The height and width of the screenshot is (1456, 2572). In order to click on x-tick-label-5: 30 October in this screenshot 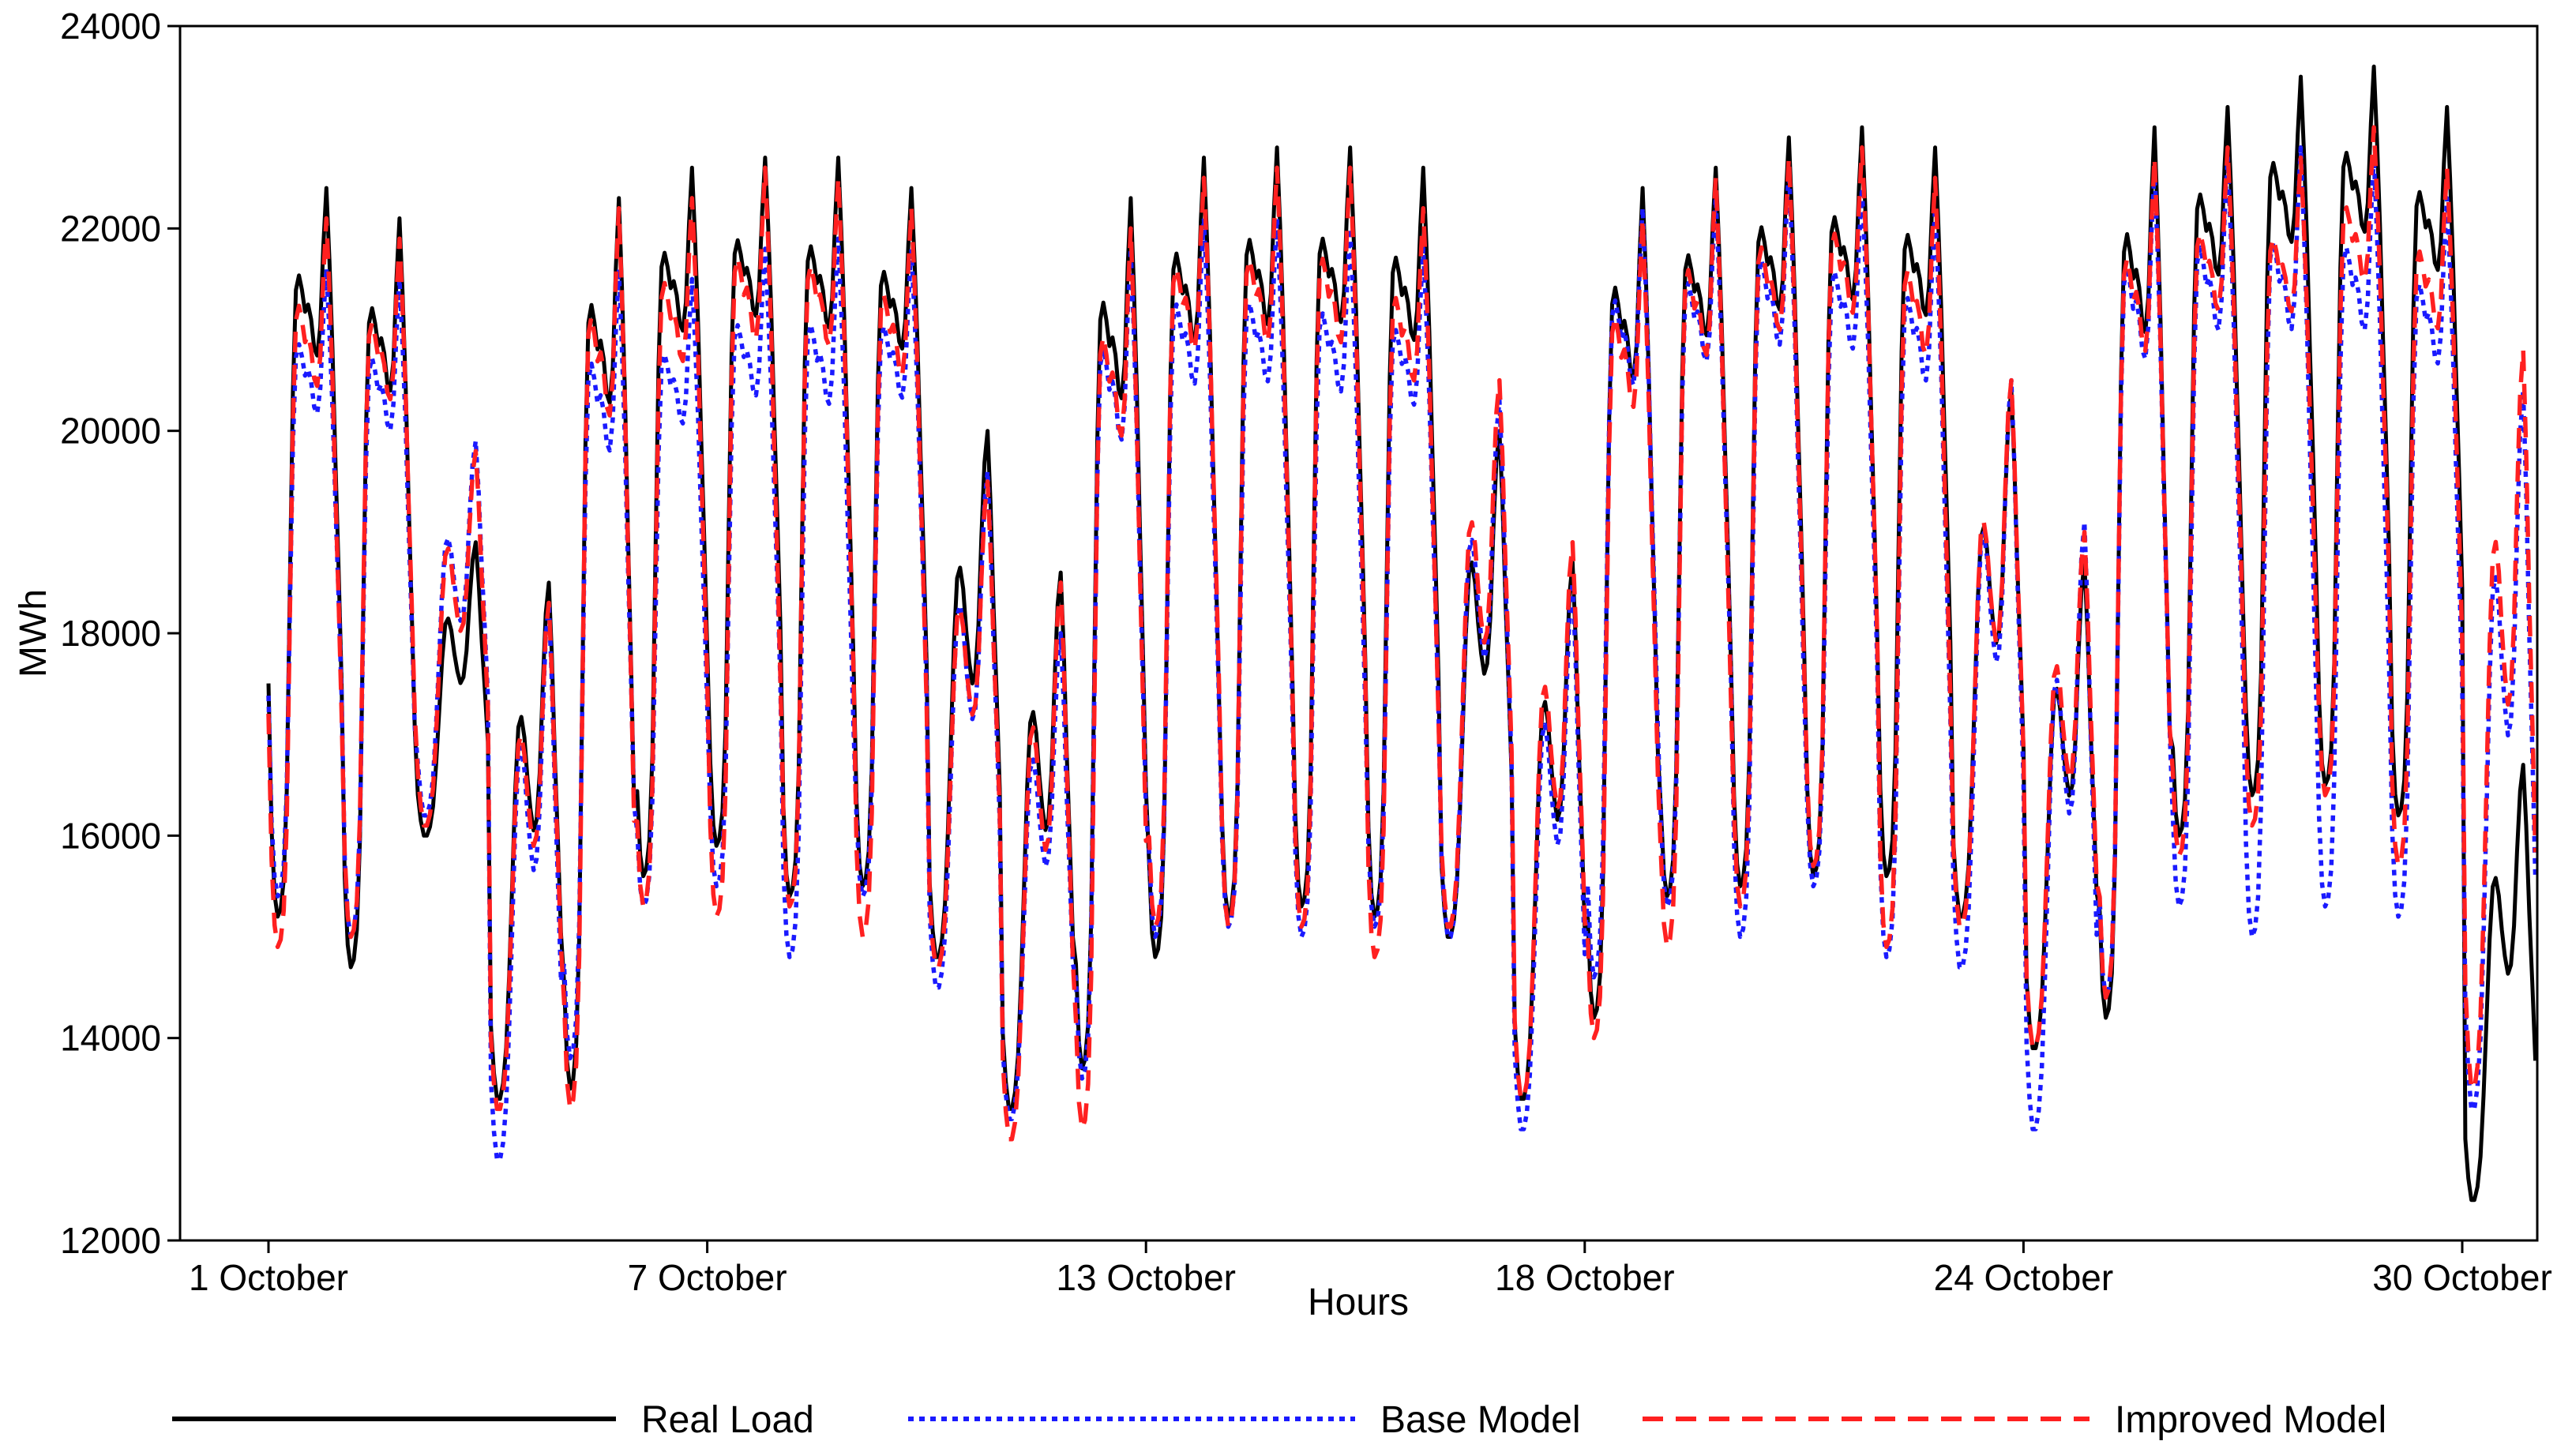, I will do `click(2462, 1277)`.